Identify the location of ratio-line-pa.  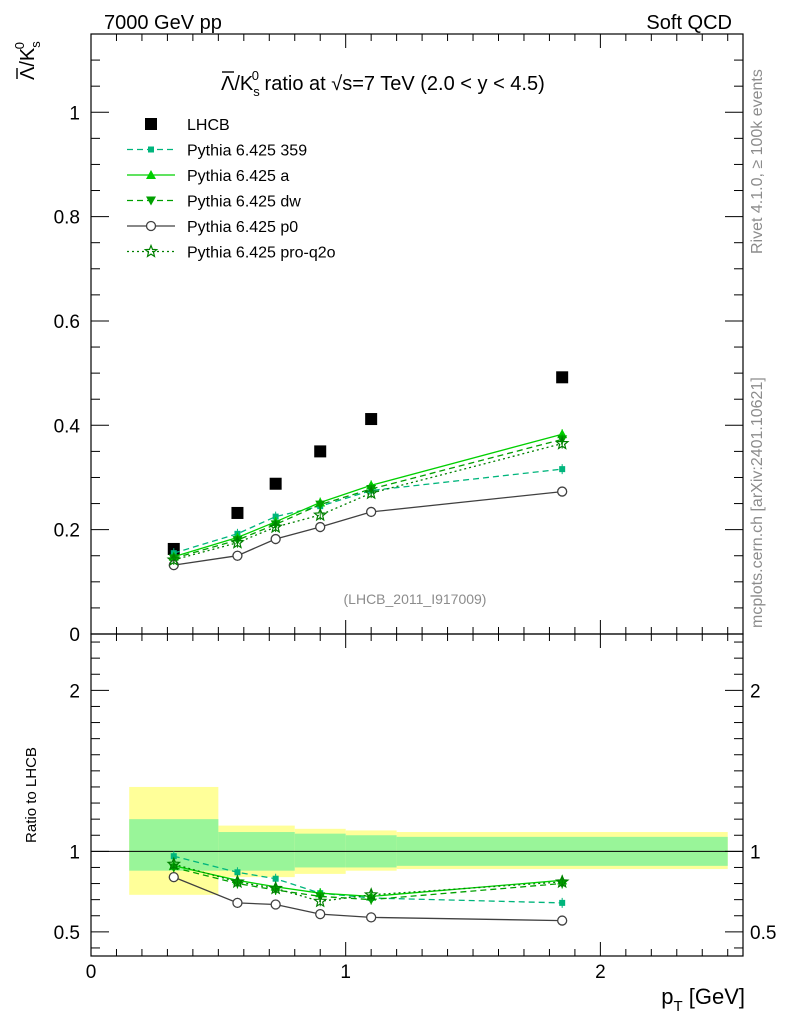
(368, 881).